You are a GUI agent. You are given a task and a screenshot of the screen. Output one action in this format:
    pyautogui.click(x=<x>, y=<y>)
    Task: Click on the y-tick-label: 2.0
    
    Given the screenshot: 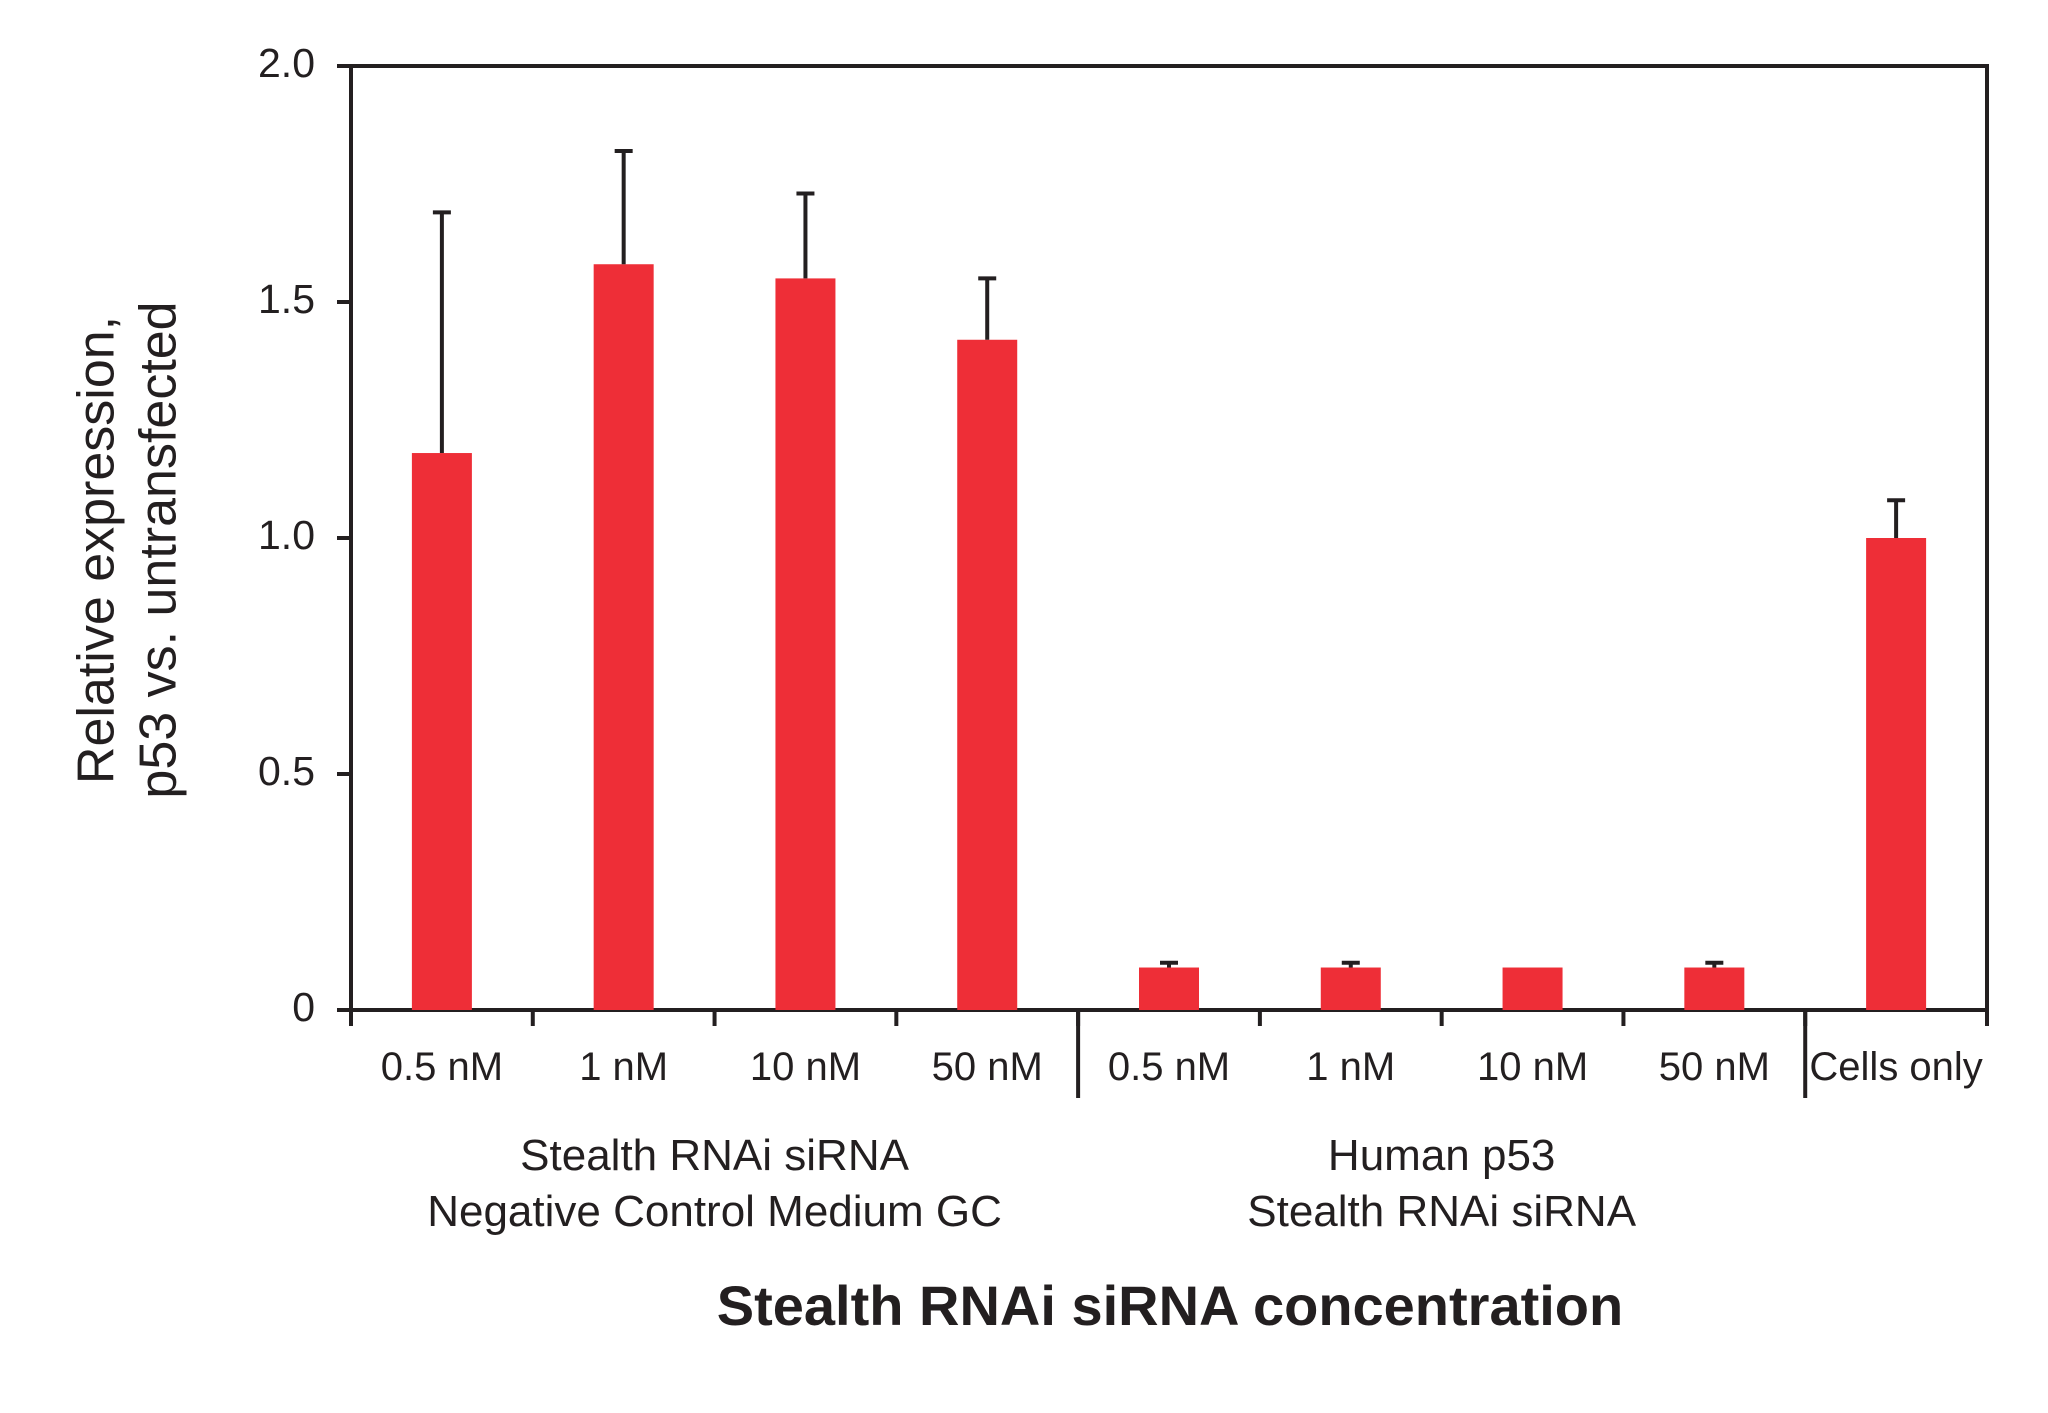 What is the action you would take?
    pyautogui.click(x=286, y=63)
    